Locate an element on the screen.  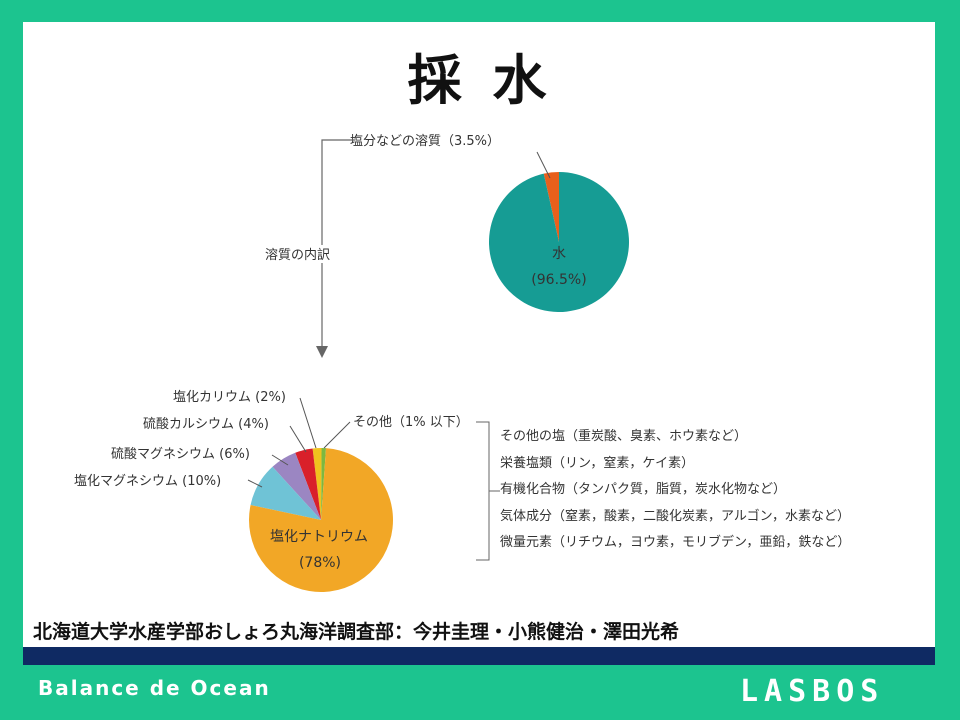
arrow-label-bg is located at coordinates (293, 254).